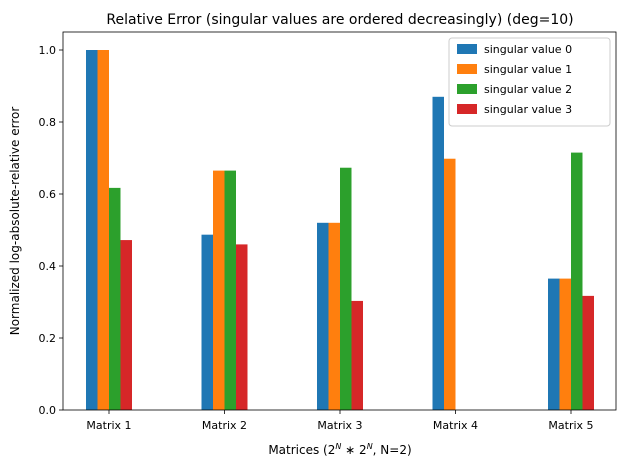 The height and width of the screenshot is (470, 630). What do you see at coordinates (108, 425) in the screenshot?
I see `x-tick-label: Matrix 1` at bounding box center [108, 425].